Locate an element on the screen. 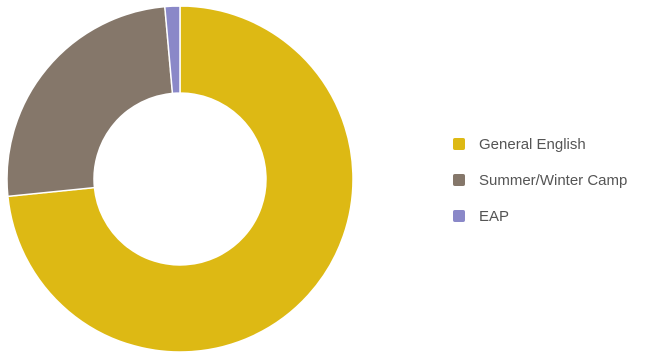 The width and height of the screenshot is (646, 354). legend-item-general-english: General English is located at coordinates (540, 144).